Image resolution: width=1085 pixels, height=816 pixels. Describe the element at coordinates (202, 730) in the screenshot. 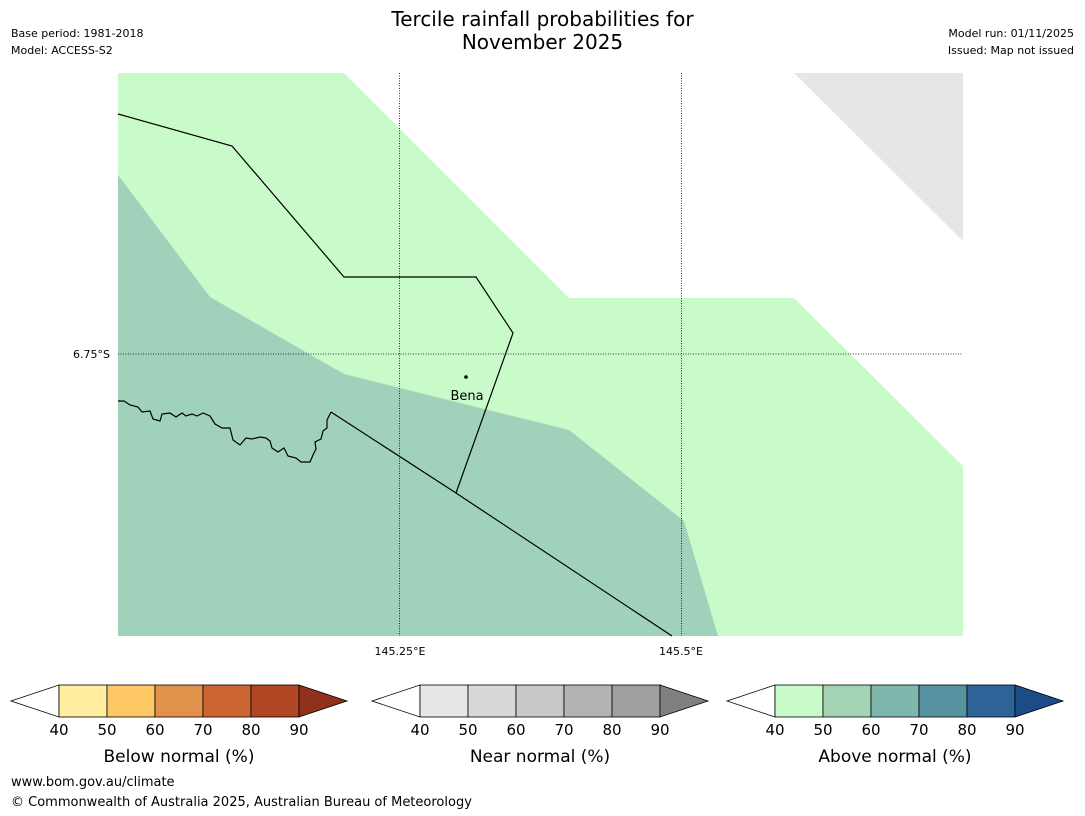

I see `below-tick-70: 70` at that location.